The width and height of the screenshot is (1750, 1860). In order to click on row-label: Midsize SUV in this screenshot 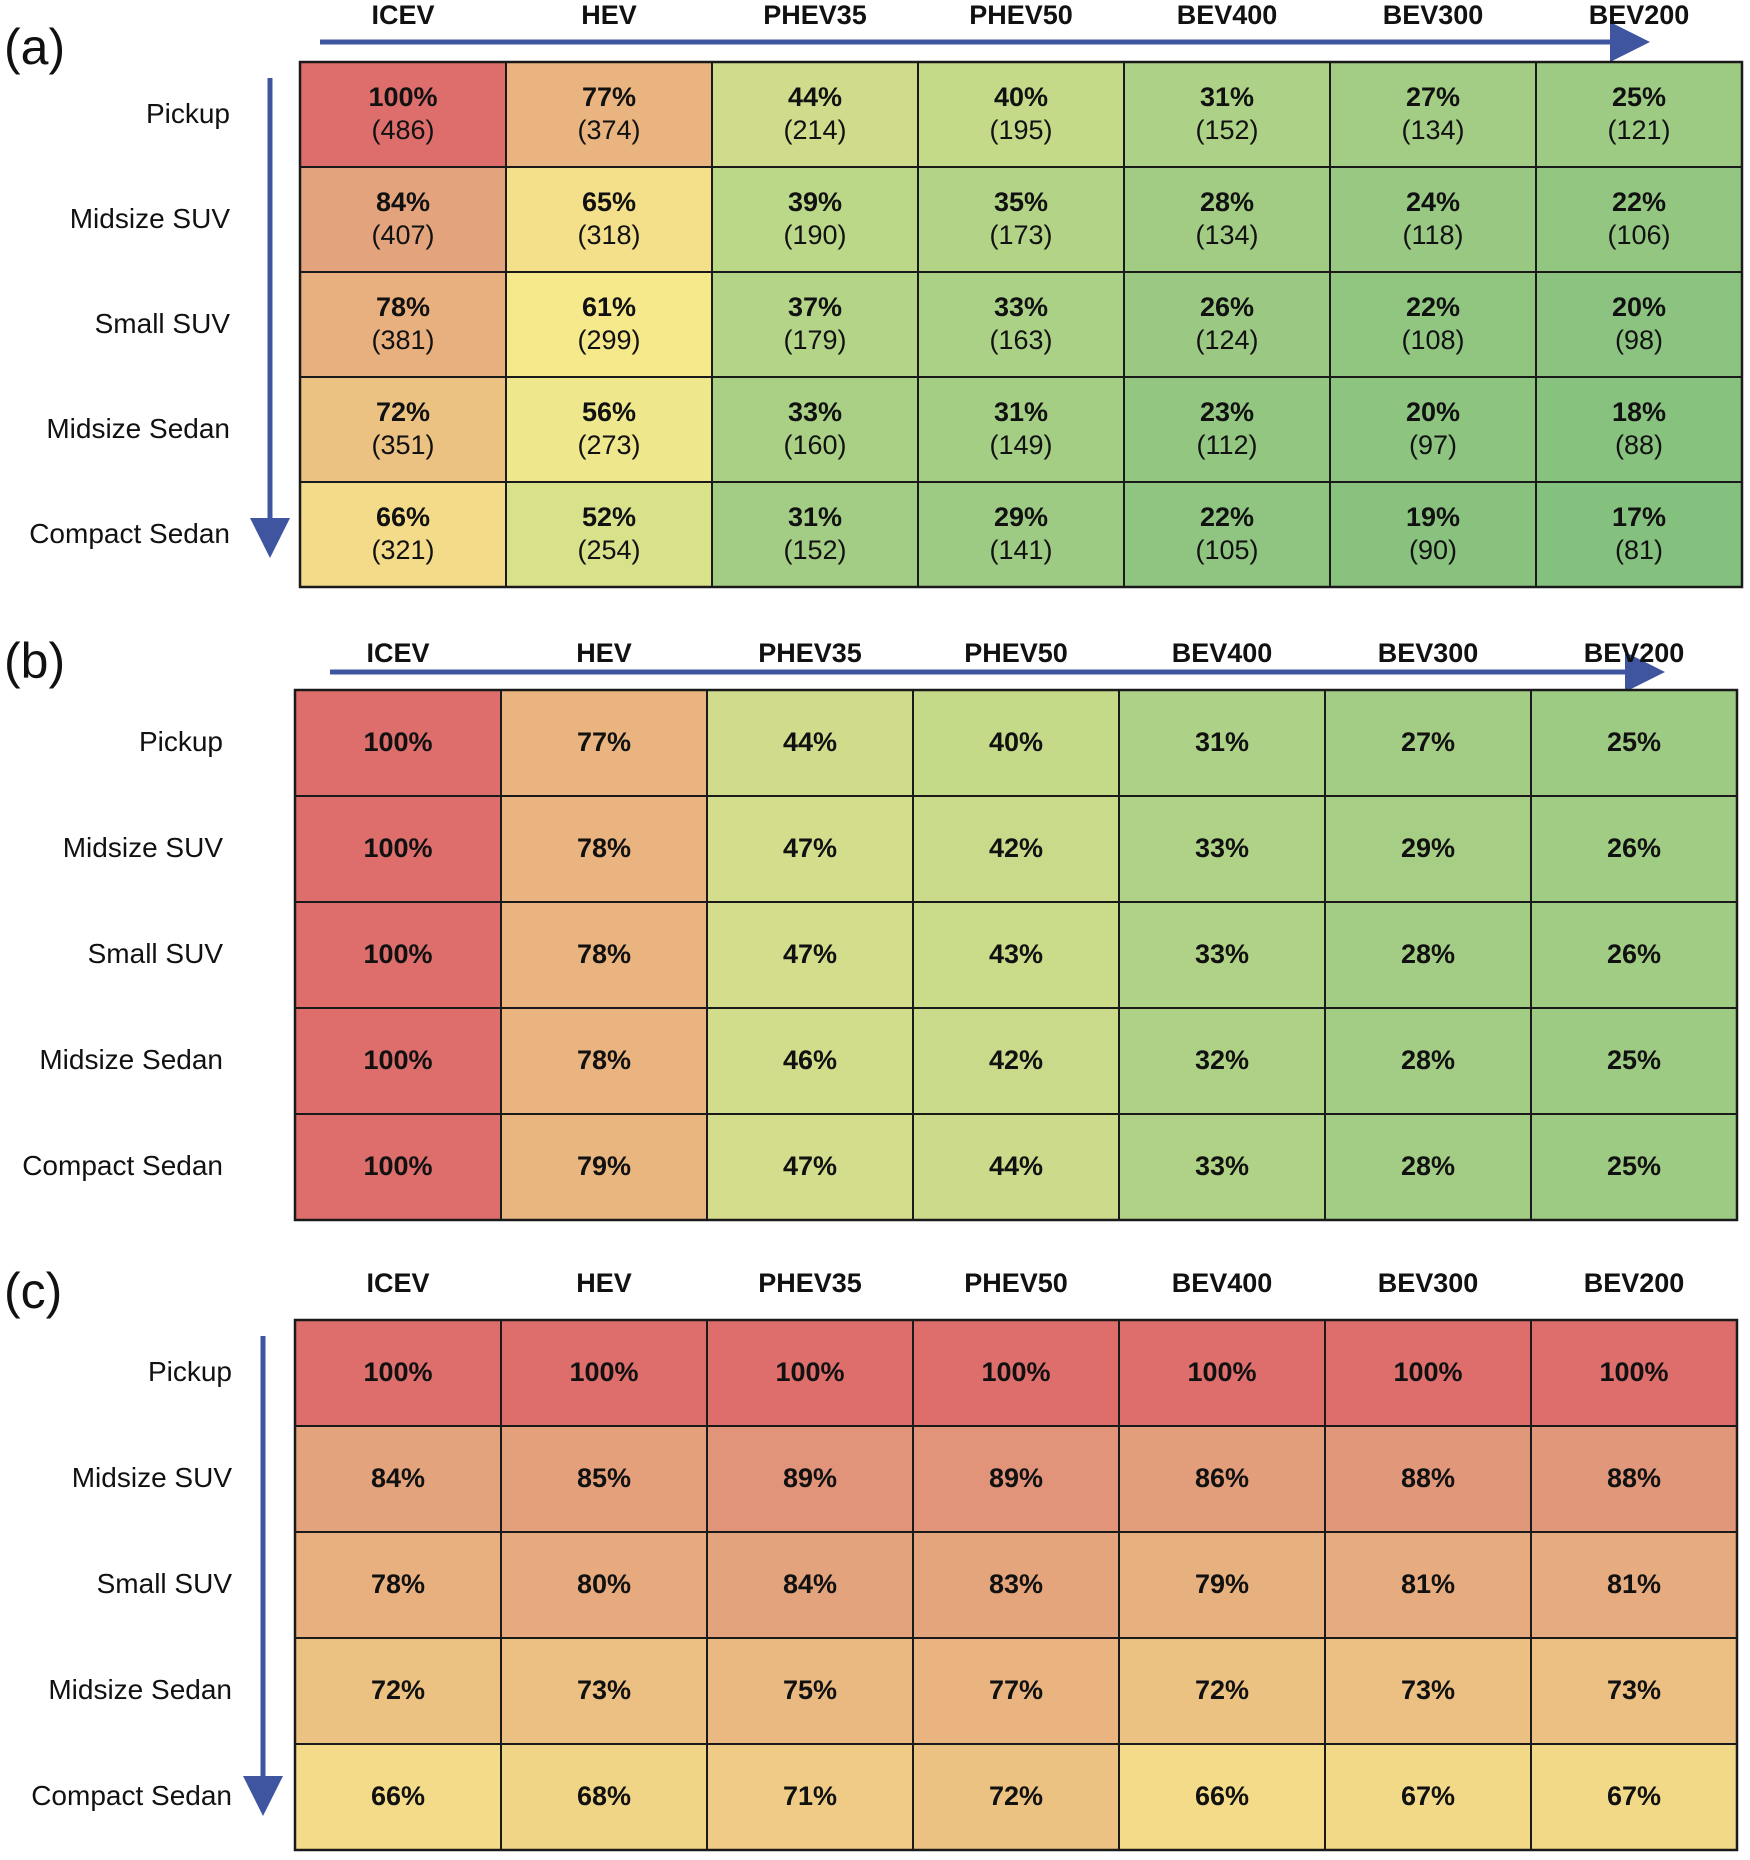, I will do `click(151, 1477)`.